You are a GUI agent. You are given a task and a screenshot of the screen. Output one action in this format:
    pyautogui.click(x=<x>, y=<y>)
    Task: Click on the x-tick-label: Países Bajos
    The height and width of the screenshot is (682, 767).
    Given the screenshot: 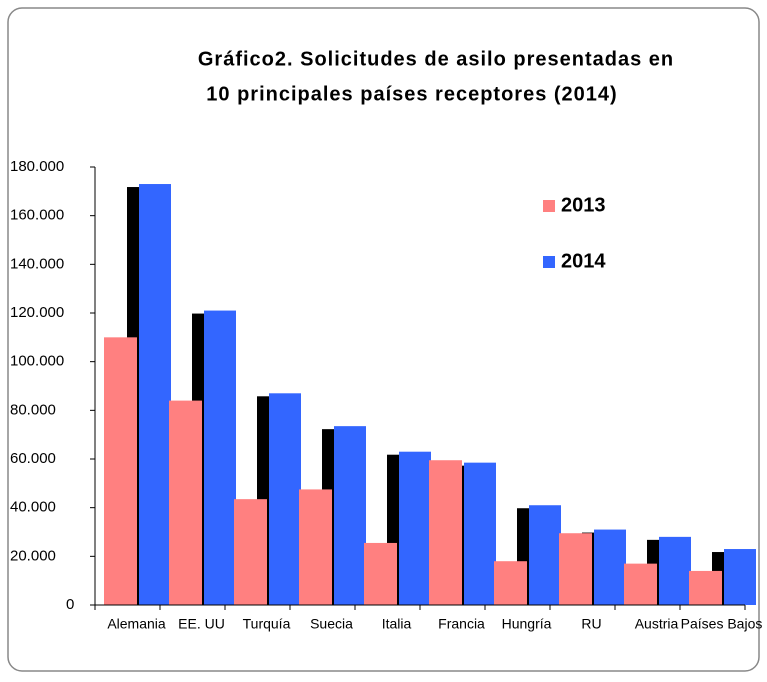 What is the action you would take?
    pyautogui.click(x=722, y=624)
    